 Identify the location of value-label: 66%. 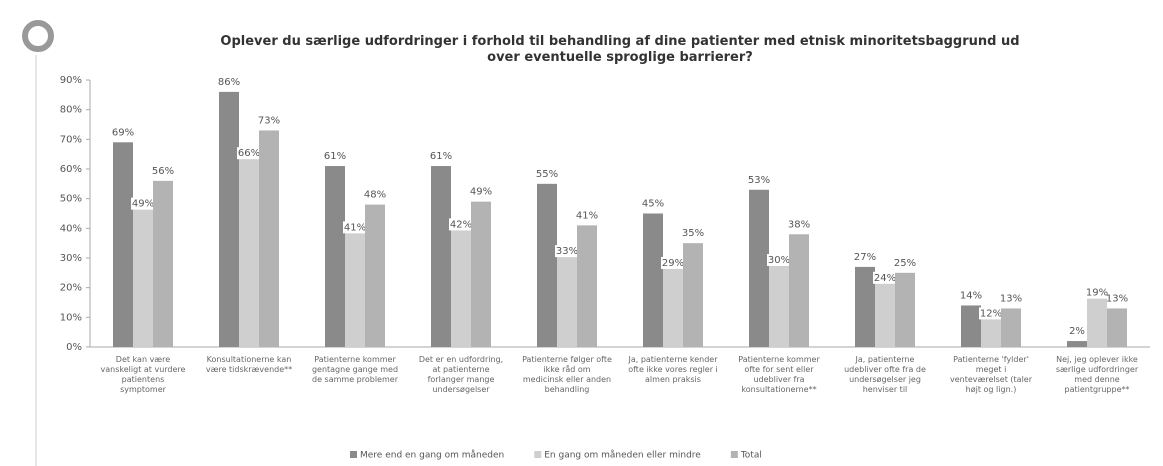
(249, 153).